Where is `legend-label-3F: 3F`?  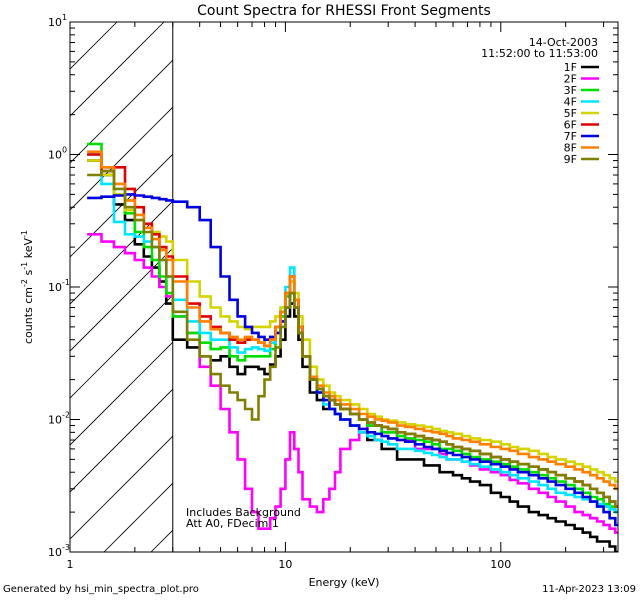
legend-label-3F: 3F is located at coordinates (570, 90).